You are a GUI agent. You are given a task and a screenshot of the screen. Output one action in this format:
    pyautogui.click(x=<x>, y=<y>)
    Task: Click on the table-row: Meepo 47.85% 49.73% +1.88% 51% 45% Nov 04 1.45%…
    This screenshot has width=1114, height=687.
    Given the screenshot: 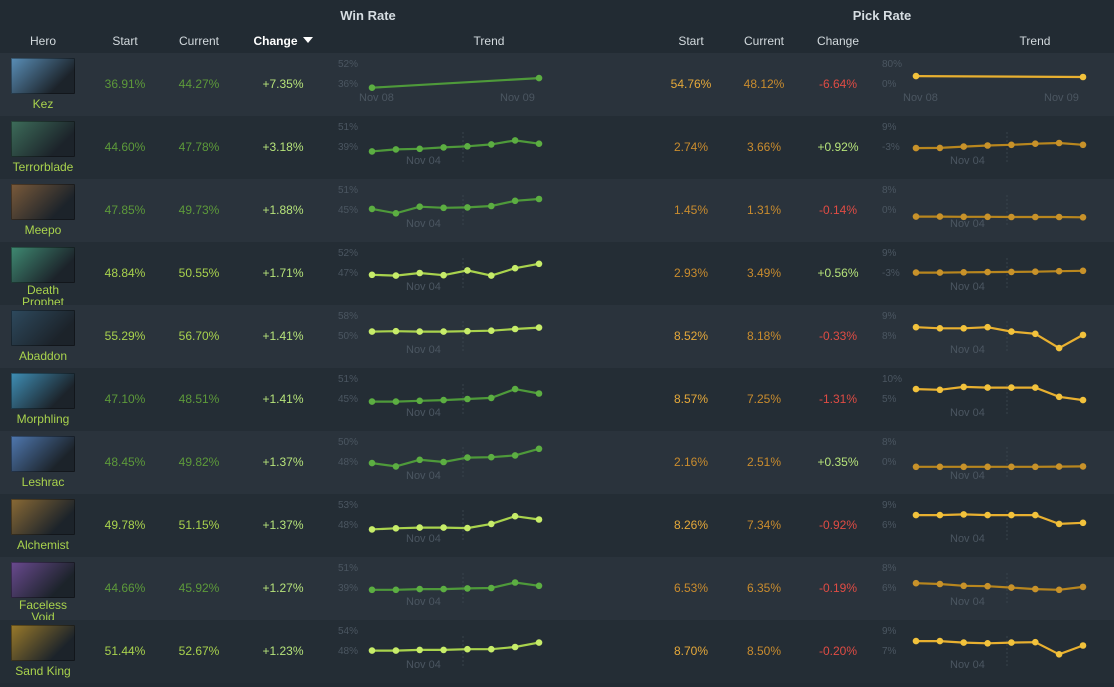 What is the action you would take?
    pyautogui.click(x=557, y=210)
    